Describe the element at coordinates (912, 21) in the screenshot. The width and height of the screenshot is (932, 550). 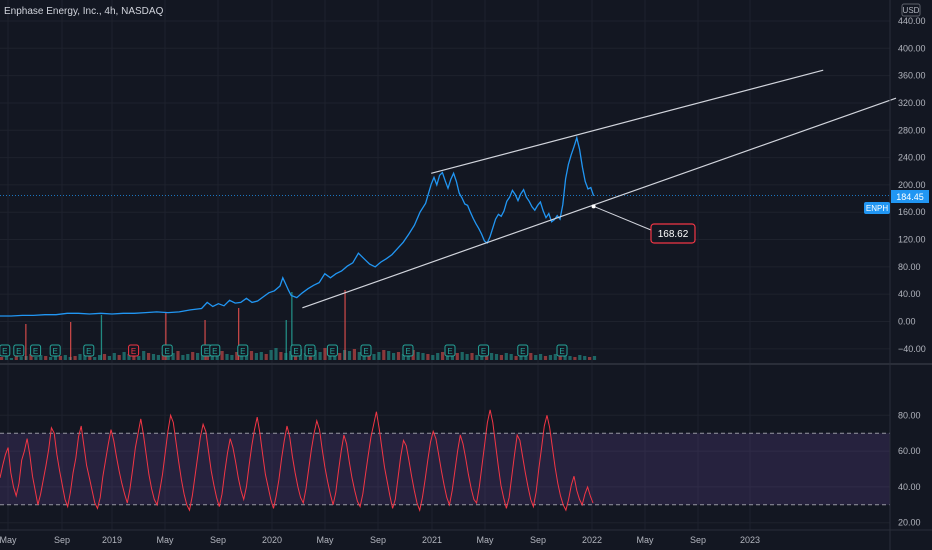
I see `price-tick-label: 440.00` at that location.